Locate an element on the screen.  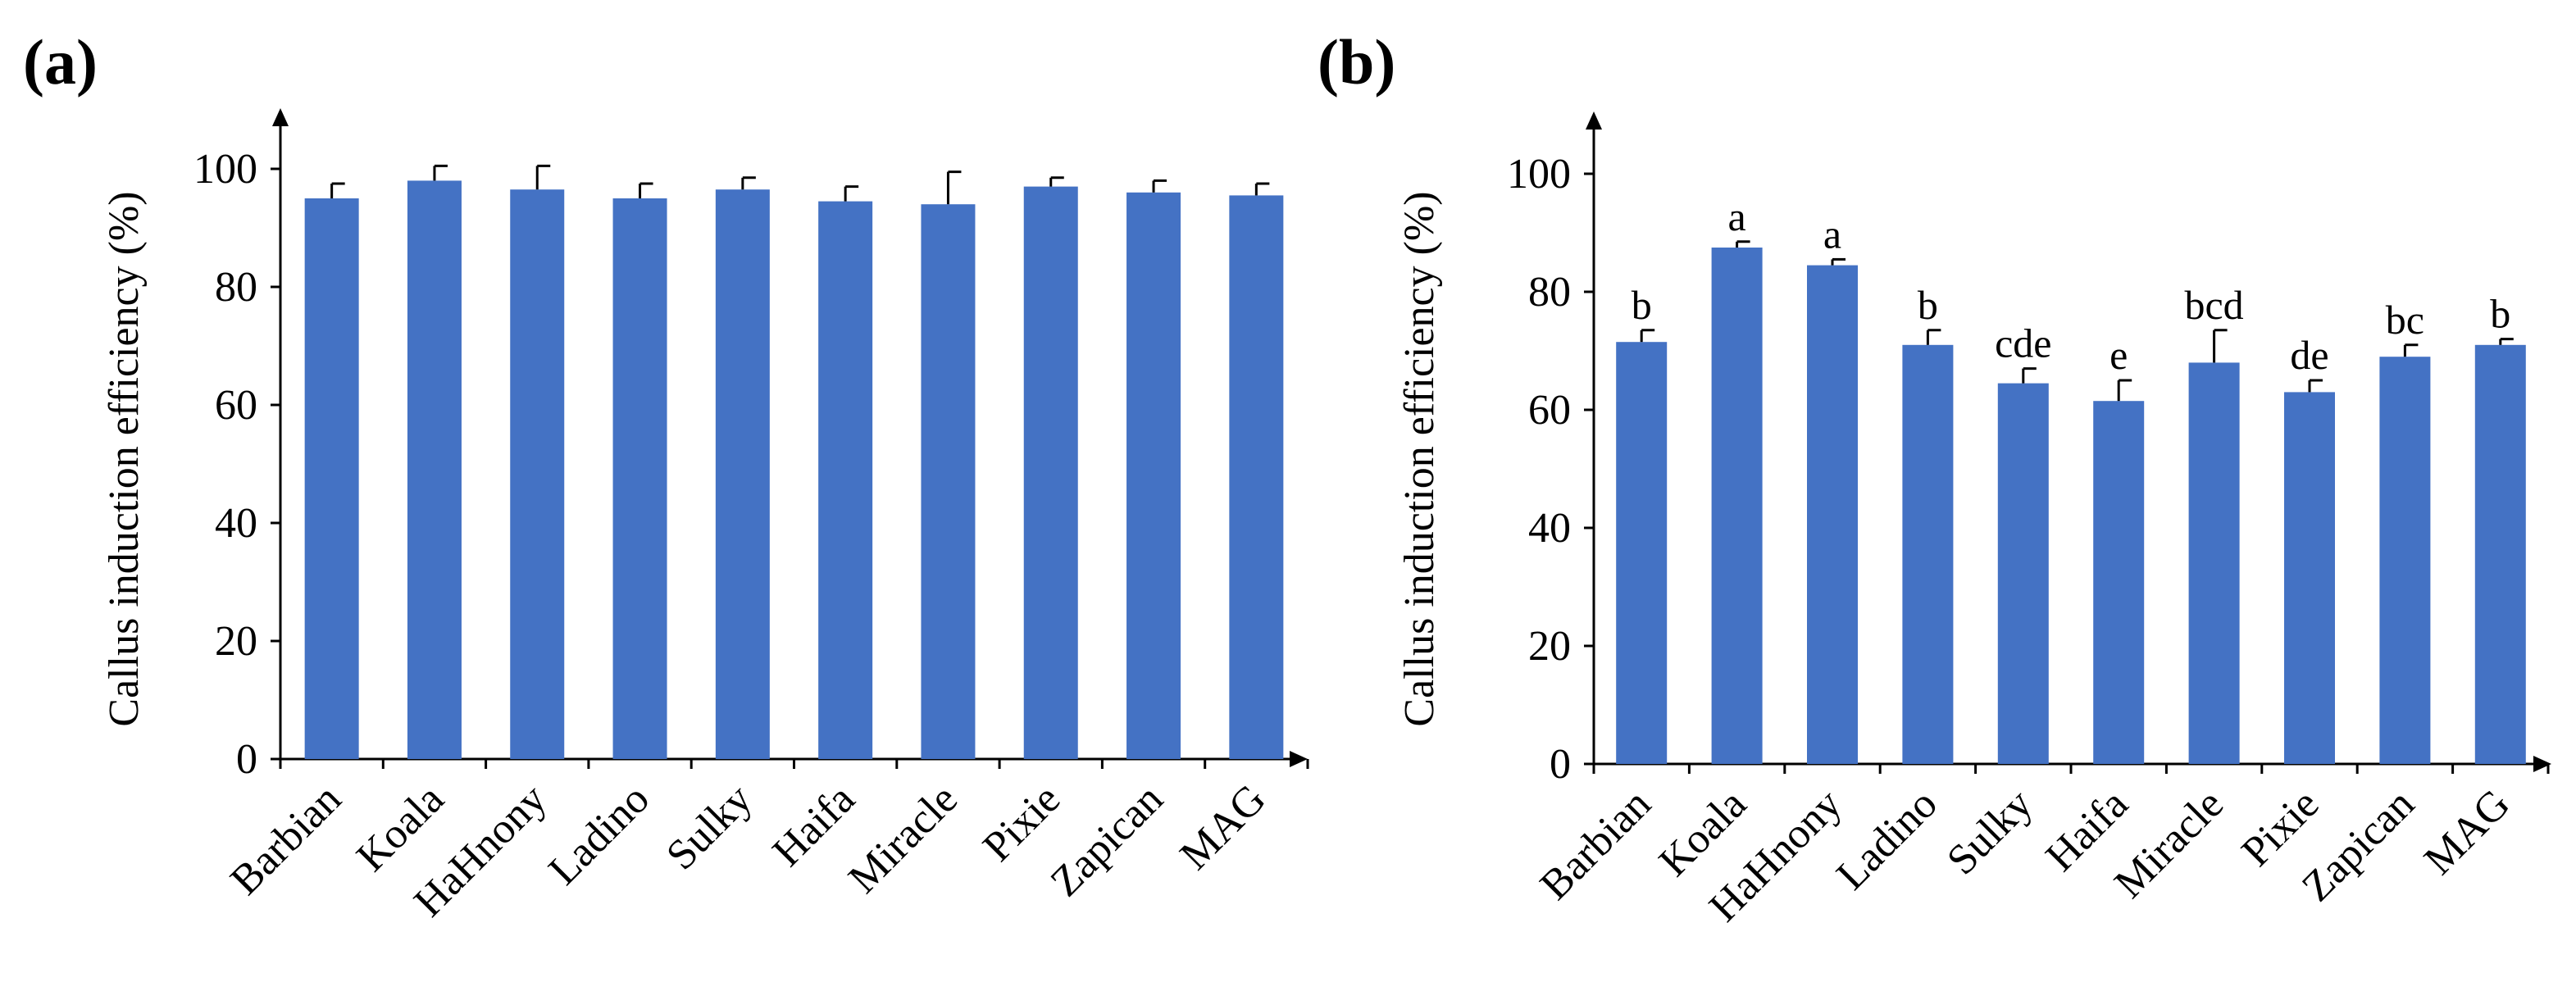
panel-b-category-label: Miracle is located at coordinates (2168, 844).